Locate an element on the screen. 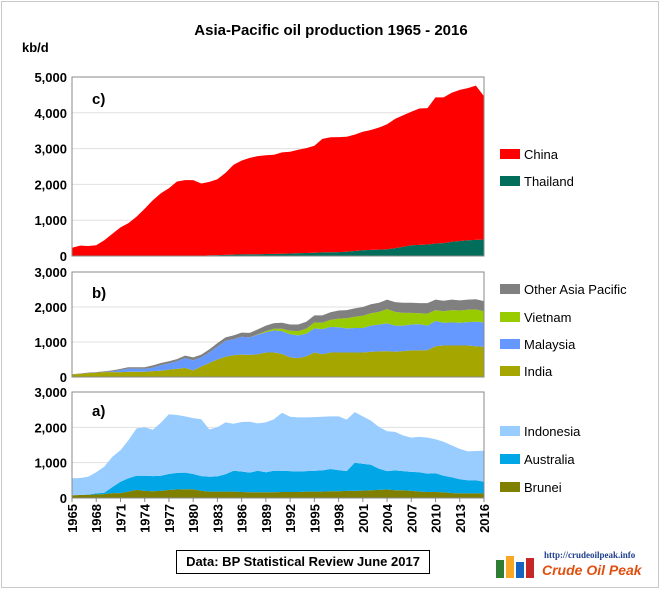 The image size is (662, 591). legend-label: Brunei is located at coordinates (543, 487).